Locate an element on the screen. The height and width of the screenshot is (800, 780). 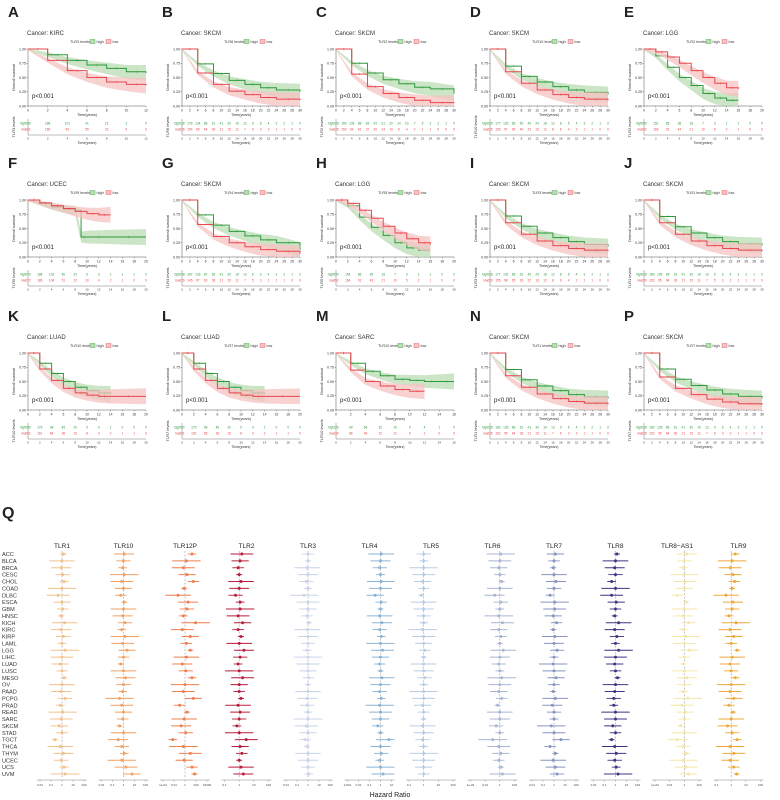
ci-band-high is located at coordinates (549, 380).